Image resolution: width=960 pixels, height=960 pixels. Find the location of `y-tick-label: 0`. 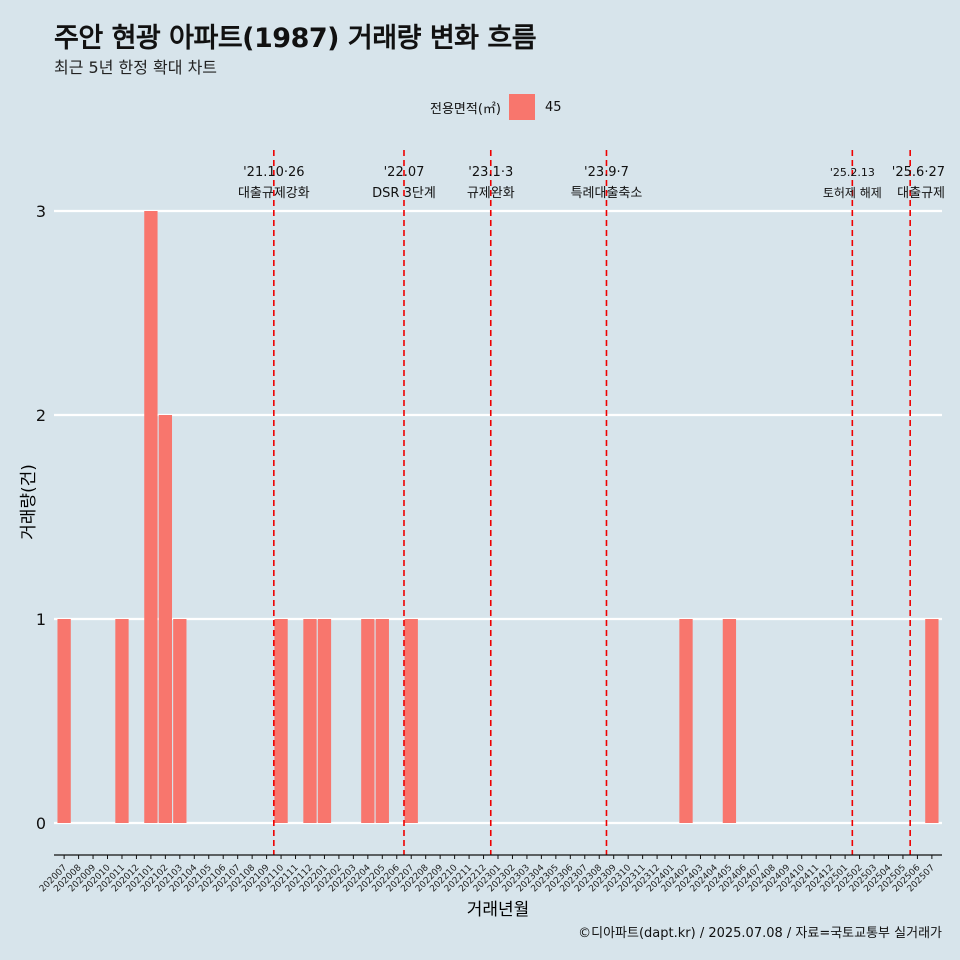

y-tick-label: 0 is located at coordinates (41, 823).